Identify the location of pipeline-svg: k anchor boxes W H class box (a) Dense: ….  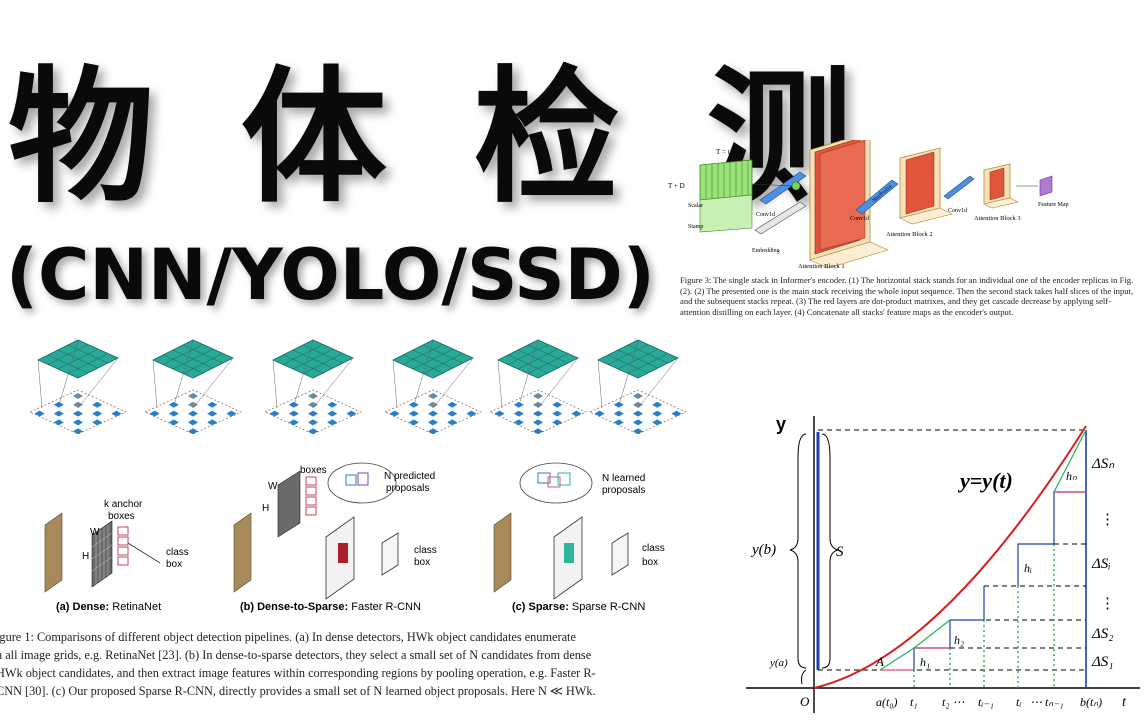
(354, 537).